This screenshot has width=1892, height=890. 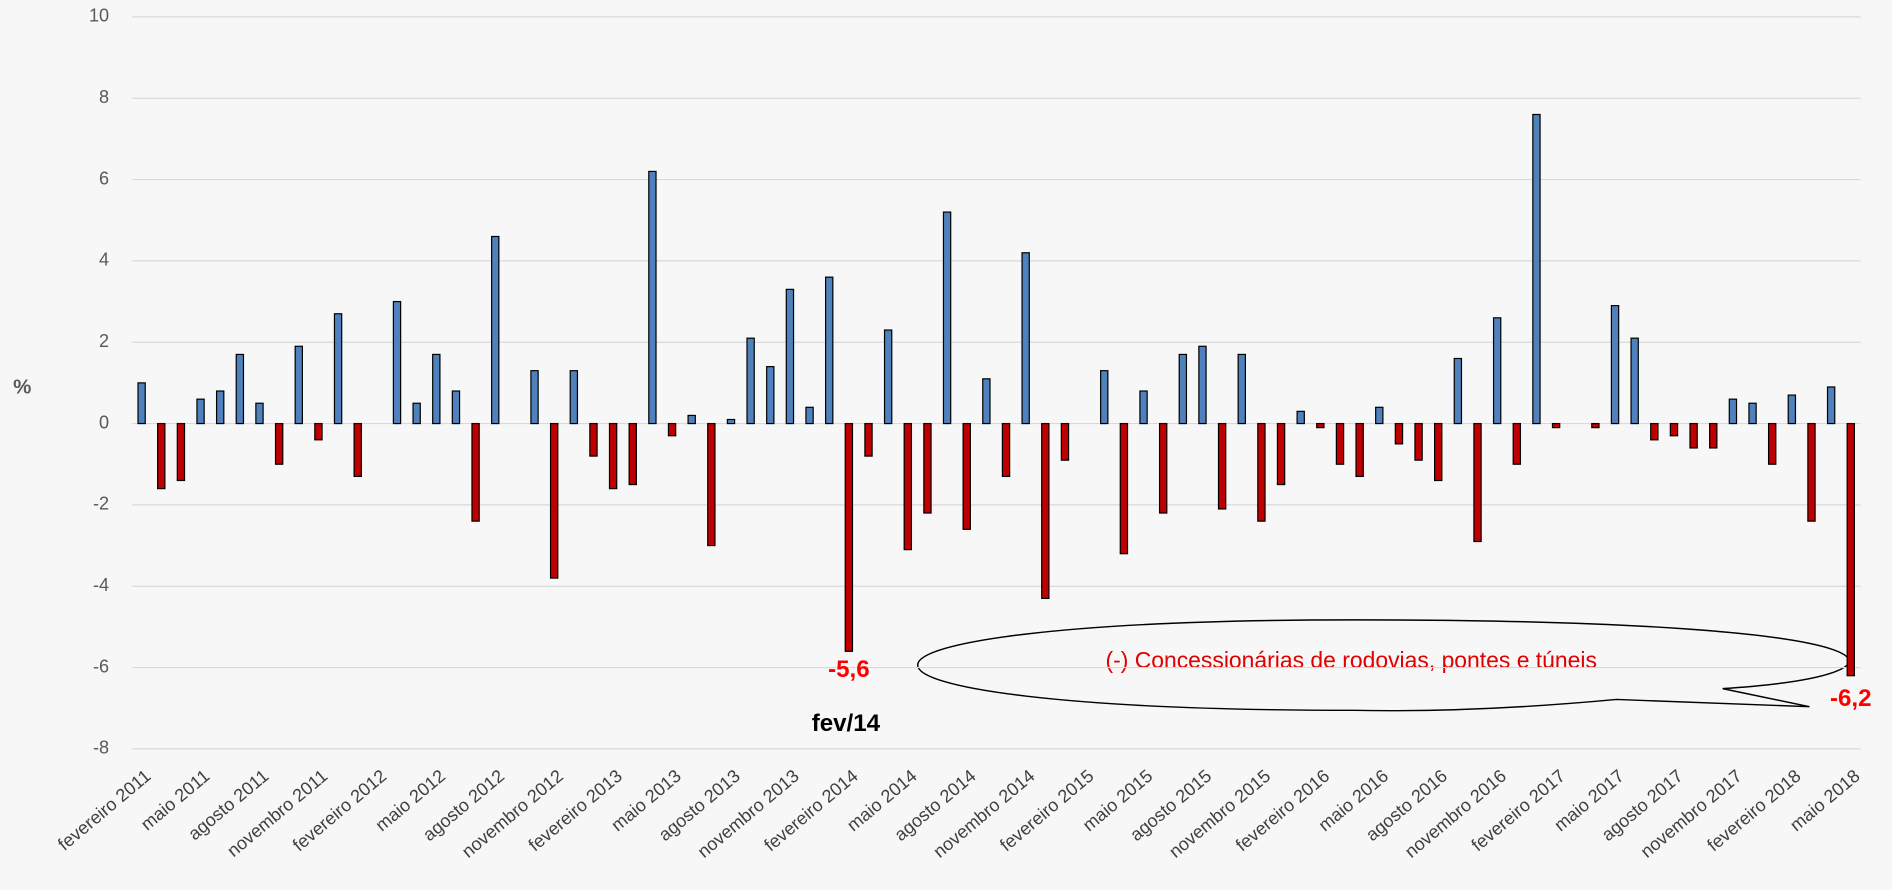 I want to click on y-tick-label: -2, so click(x=101, y=504).